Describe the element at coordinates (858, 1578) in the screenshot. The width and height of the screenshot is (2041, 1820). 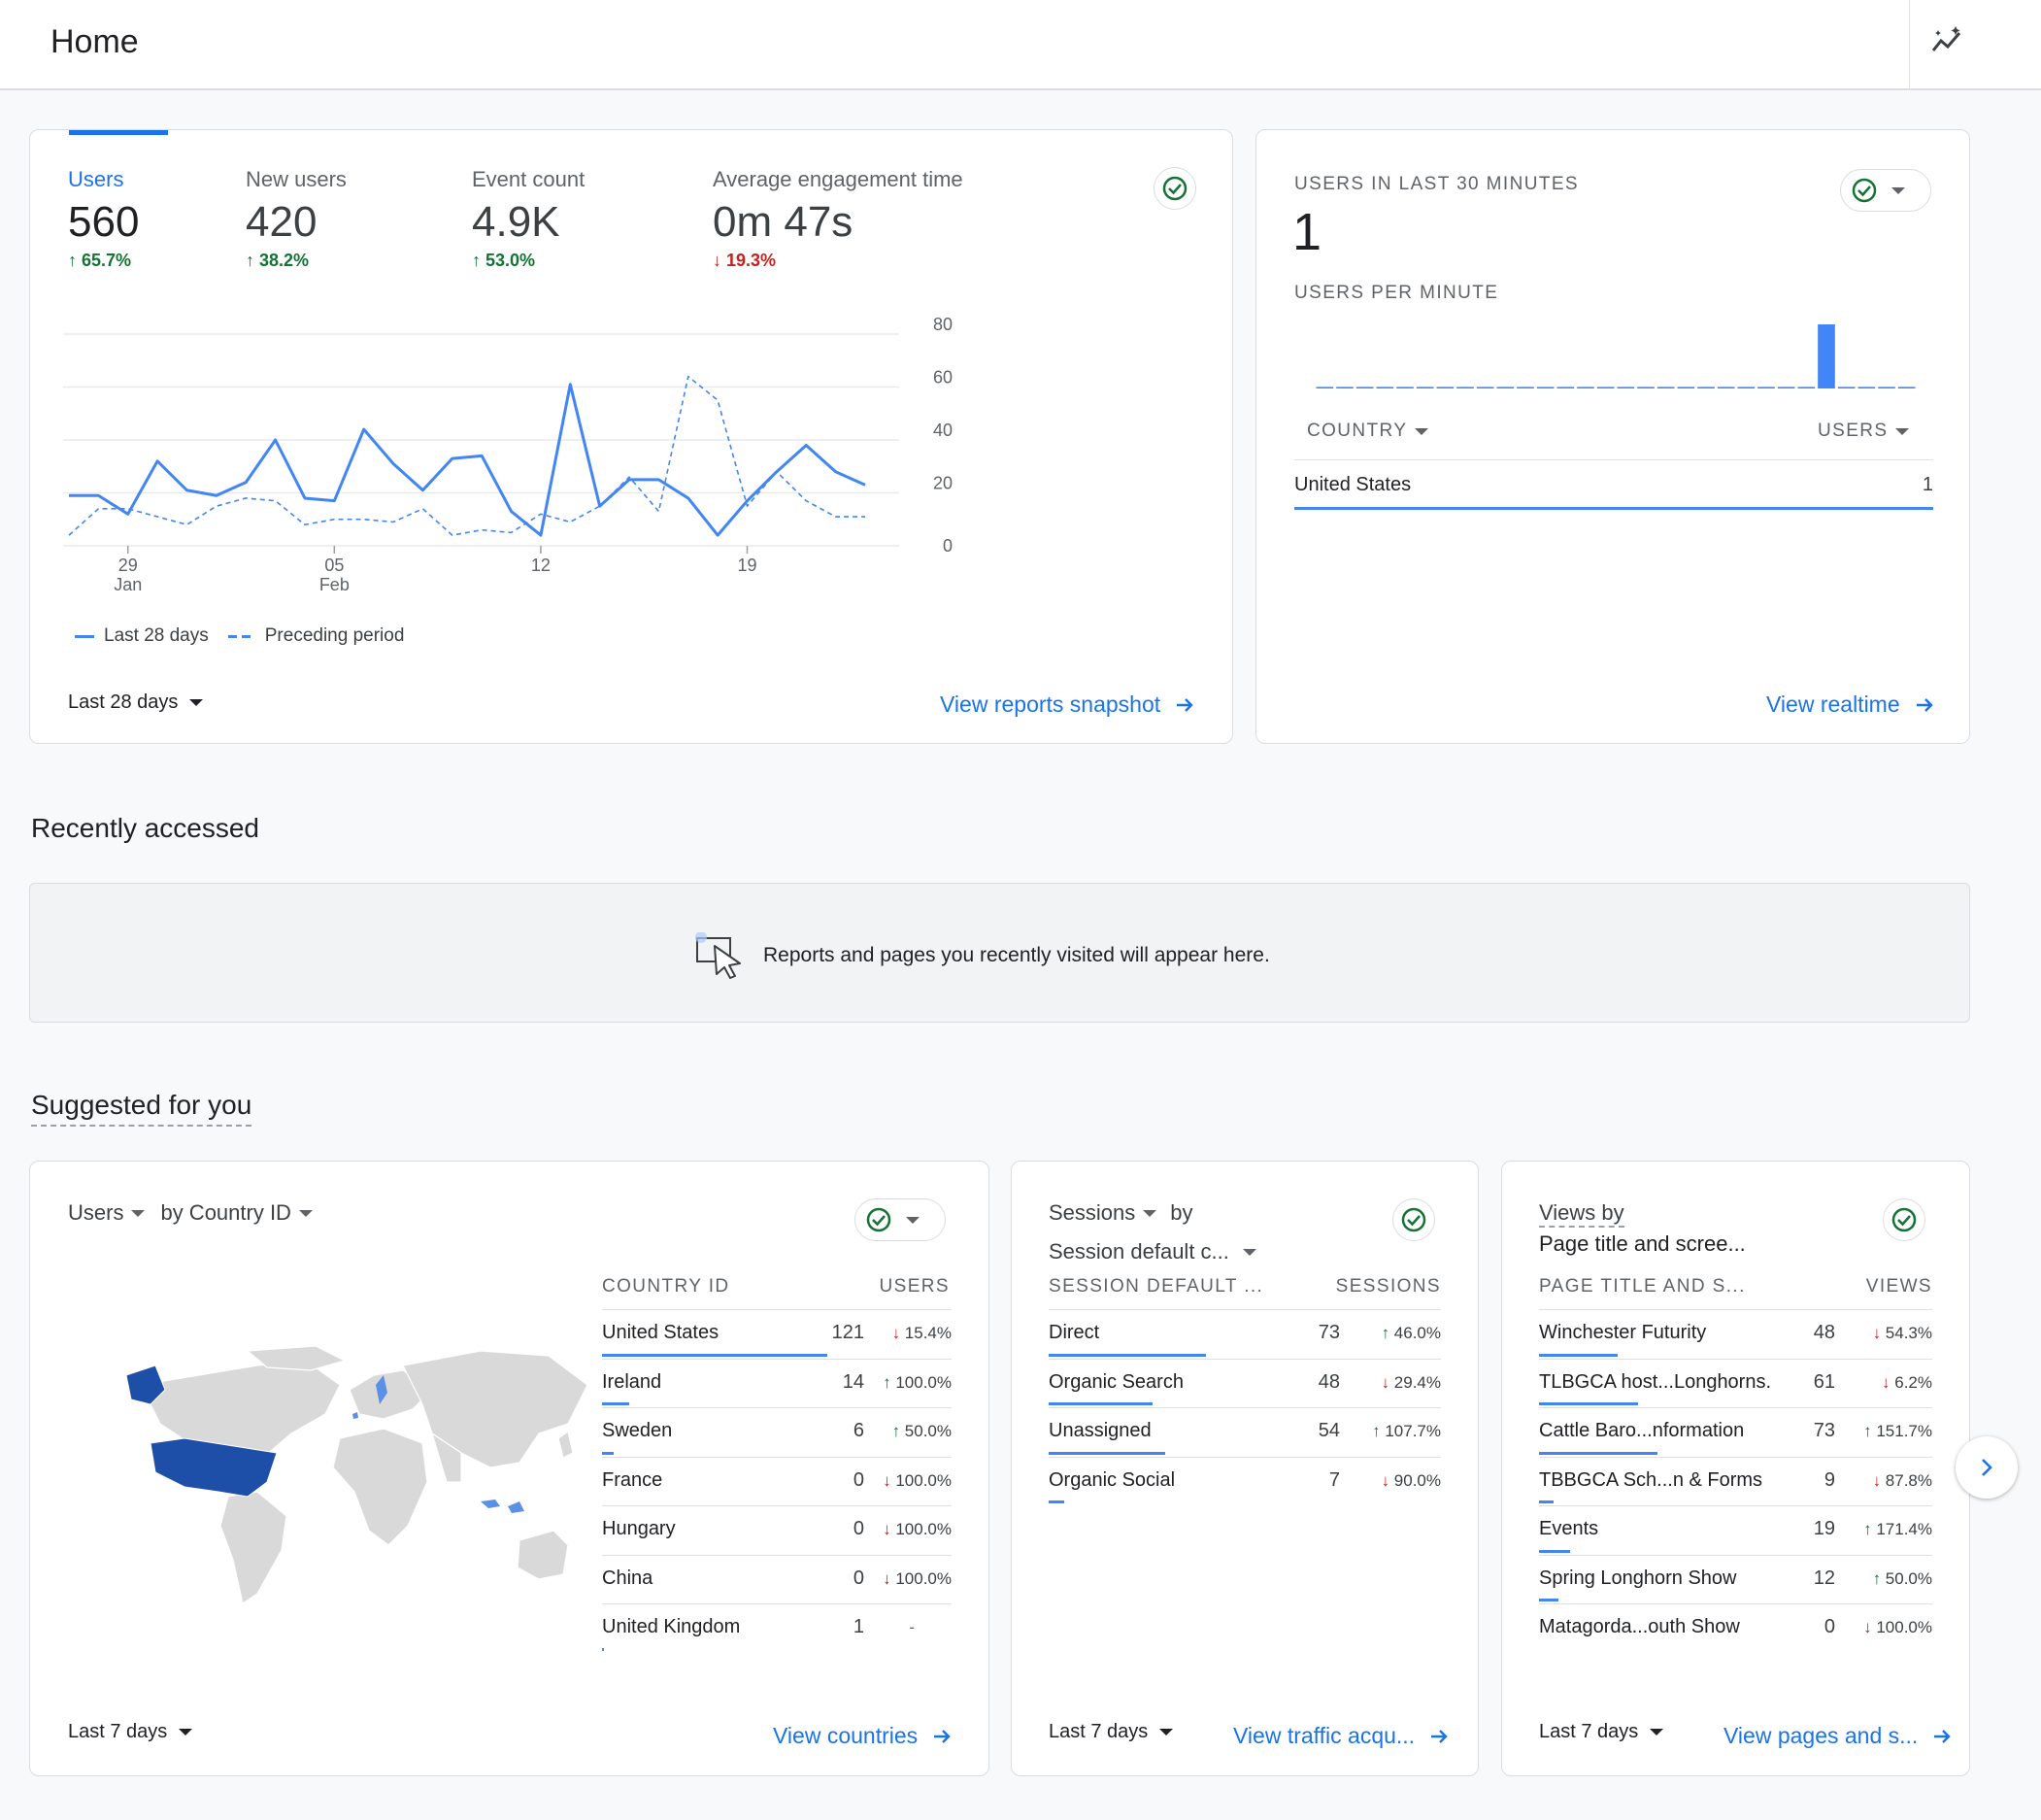
I see `row-value: 0` at that location.